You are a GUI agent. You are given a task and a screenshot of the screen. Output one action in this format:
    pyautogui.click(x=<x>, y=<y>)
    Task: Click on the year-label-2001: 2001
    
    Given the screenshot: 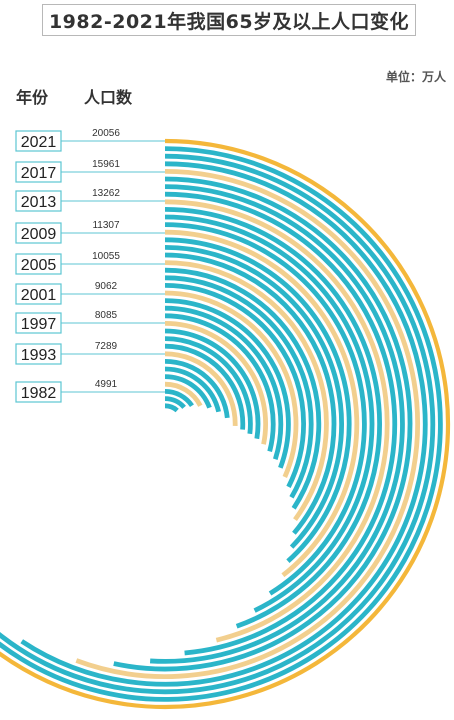 What is the action you would take?
    pyautogui.click(x=39, y=295)
    